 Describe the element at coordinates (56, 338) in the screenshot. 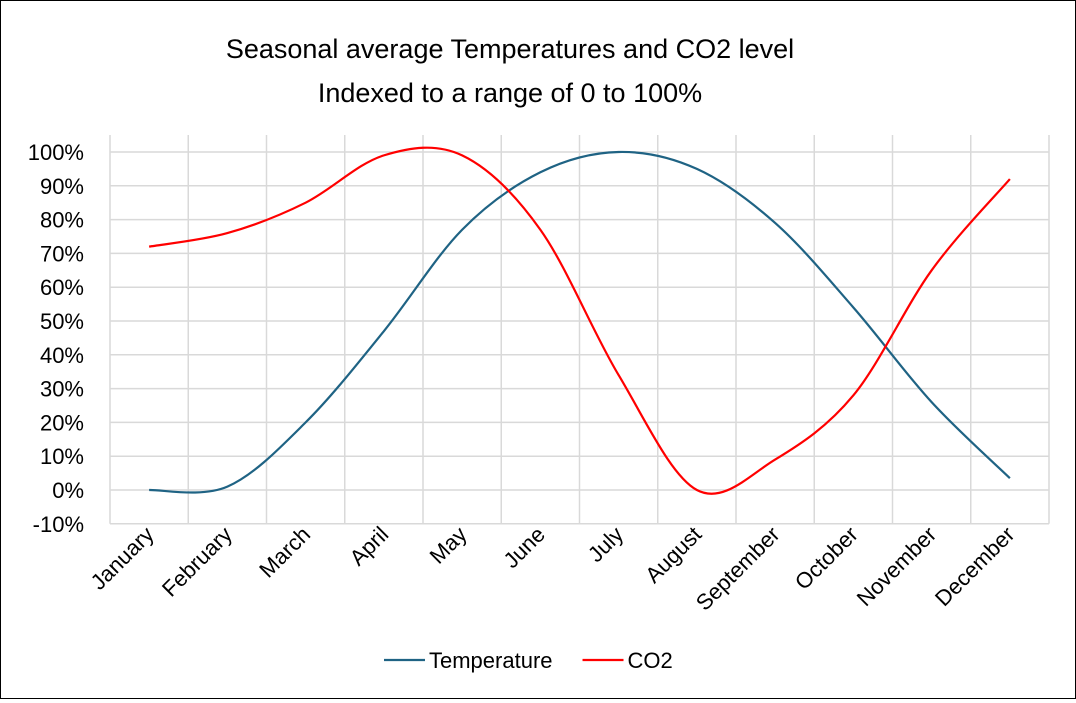

I see `y-axis-ticks: -10% 0% 10% 20% 30% 40% 50% 60% 70% 80% 90% 100%` at that location.